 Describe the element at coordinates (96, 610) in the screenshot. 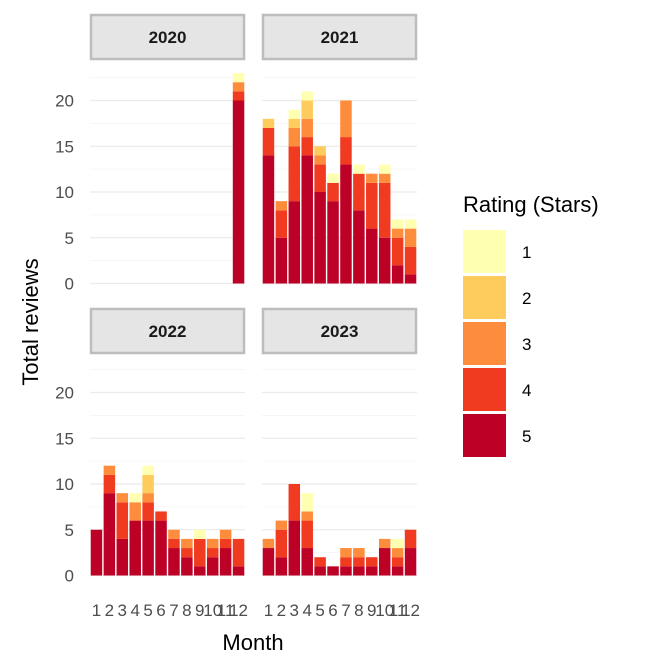

I see `x-tick-label: 1` at that location.